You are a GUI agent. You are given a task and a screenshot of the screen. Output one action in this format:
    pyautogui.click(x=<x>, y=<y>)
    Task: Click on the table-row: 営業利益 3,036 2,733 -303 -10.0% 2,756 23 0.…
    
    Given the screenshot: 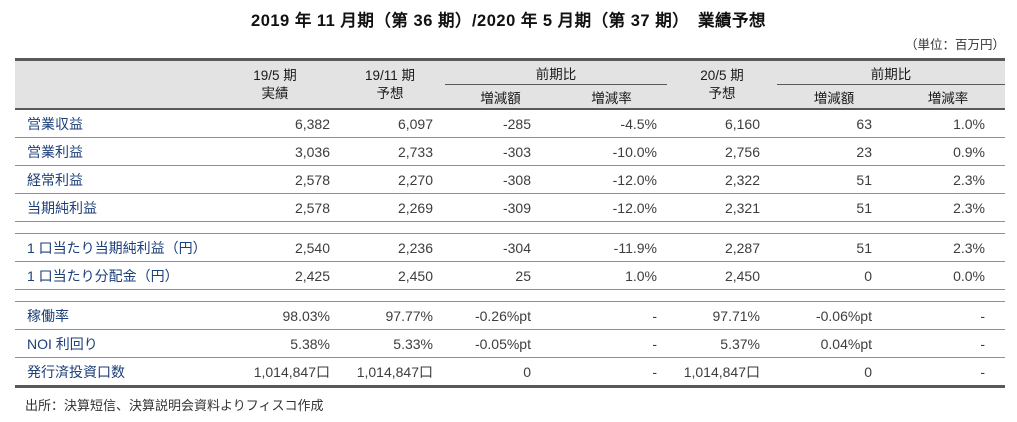 What is the action you would take?
    pyautogui.click(x=510, y=152)
    